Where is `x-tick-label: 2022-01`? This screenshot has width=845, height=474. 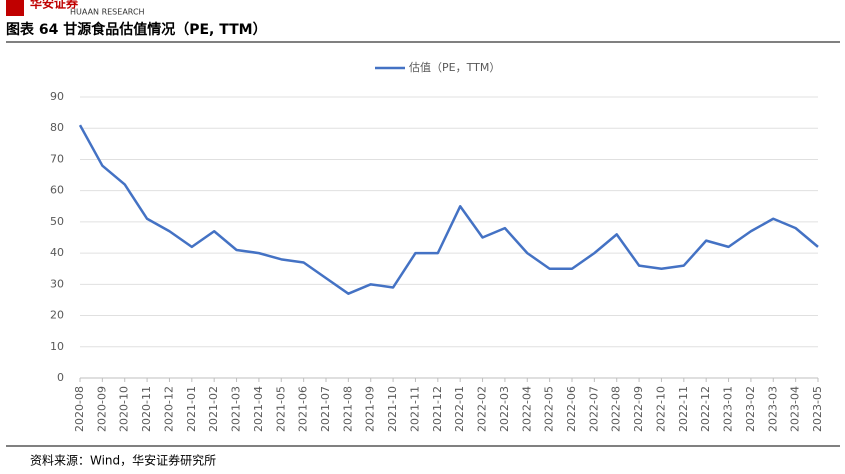
x-tick-label: 2022-01 is located at coordinates (459, 409).